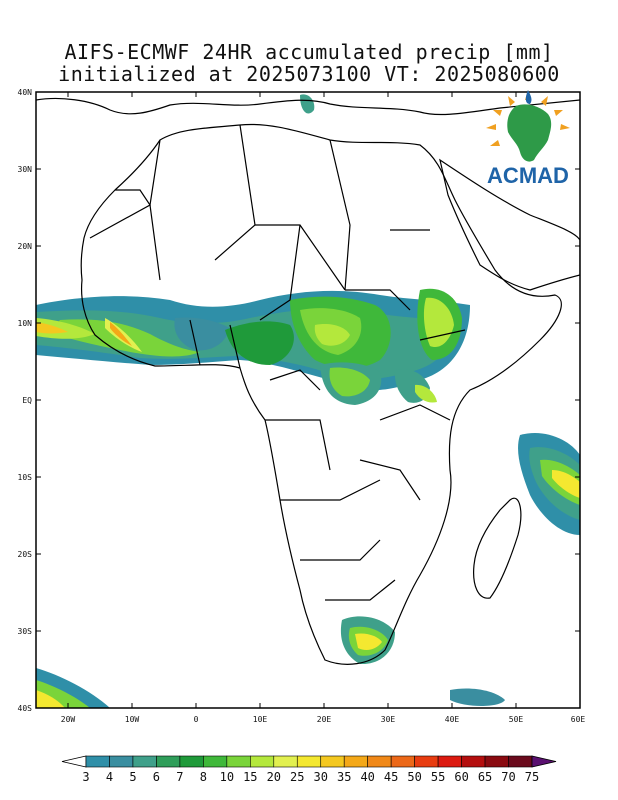 The width and height of the screenshot is (618, 800). What do you see at coordinates (528, 175) in the screenshot?
I see `acmad-logo-text: ACMAD` at bounding box center [528, 175].